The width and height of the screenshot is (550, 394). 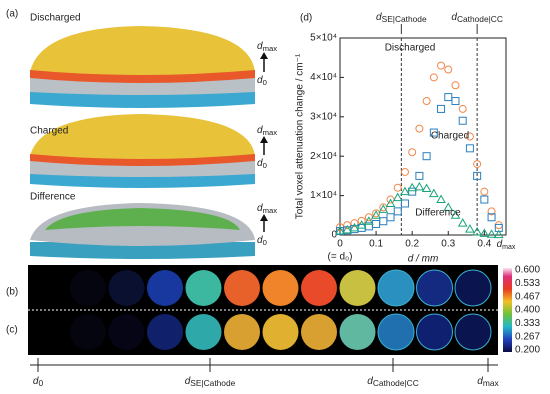 I want to click on x-tick-label: 0.3, so click(x=448, y=244).